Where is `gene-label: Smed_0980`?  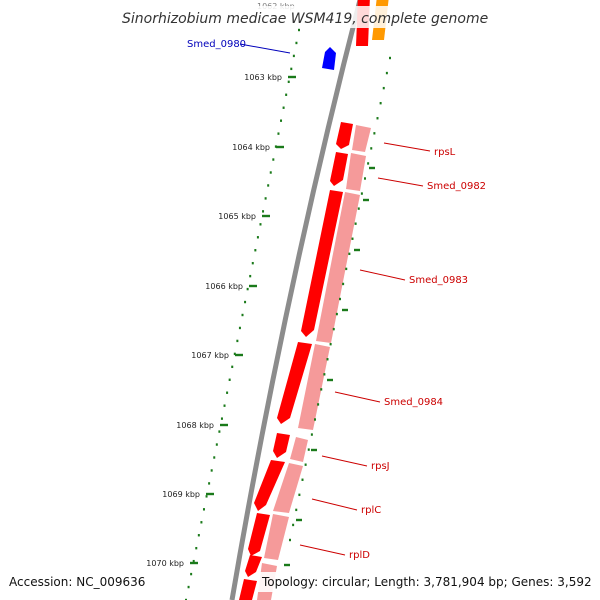
gene-label: Smed_0980 is located at coordinates (216, 44).